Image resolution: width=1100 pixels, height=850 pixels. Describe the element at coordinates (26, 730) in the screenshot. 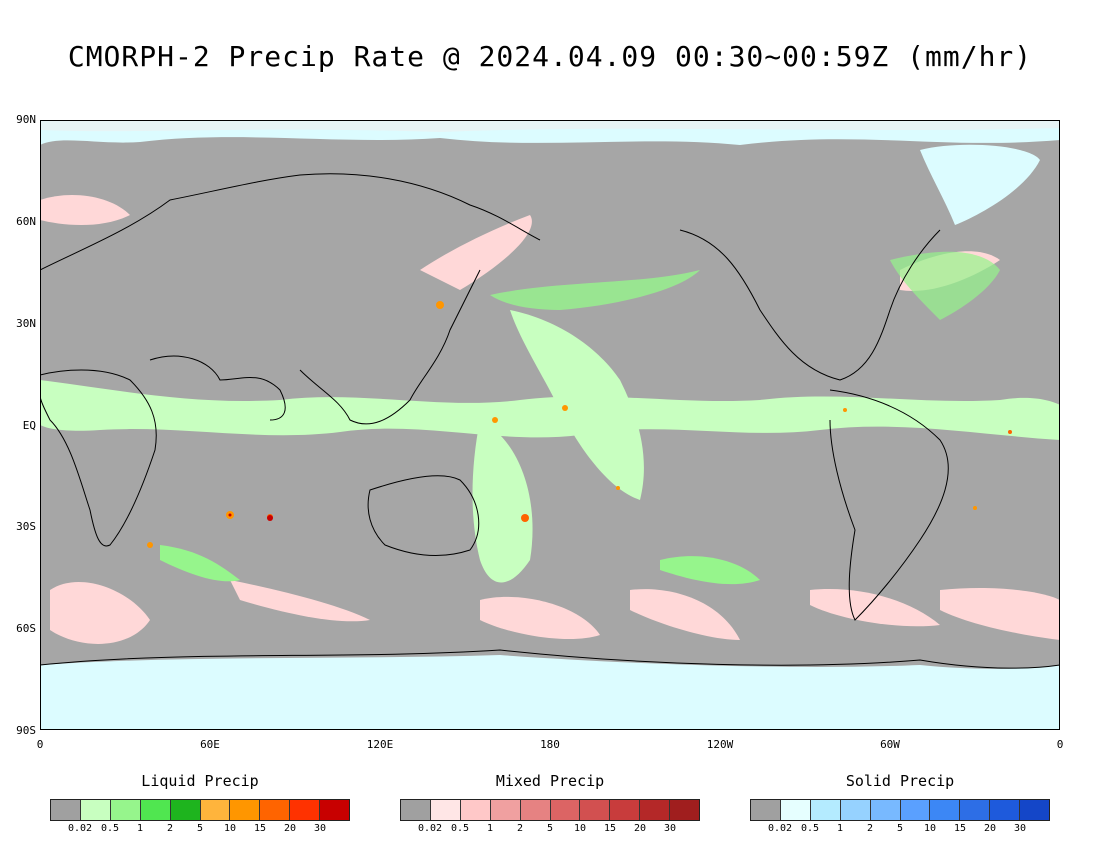

I see `lat-label-90s: 90S` at that location.